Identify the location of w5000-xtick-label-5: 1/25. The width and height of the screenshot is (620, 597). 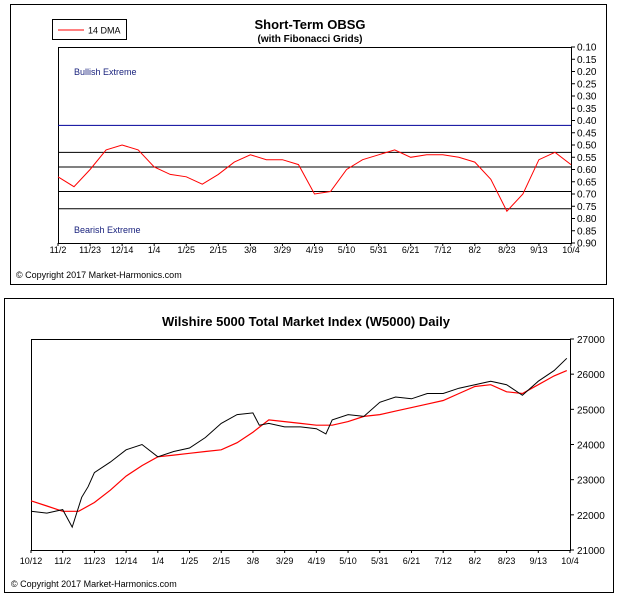
(190, 561).